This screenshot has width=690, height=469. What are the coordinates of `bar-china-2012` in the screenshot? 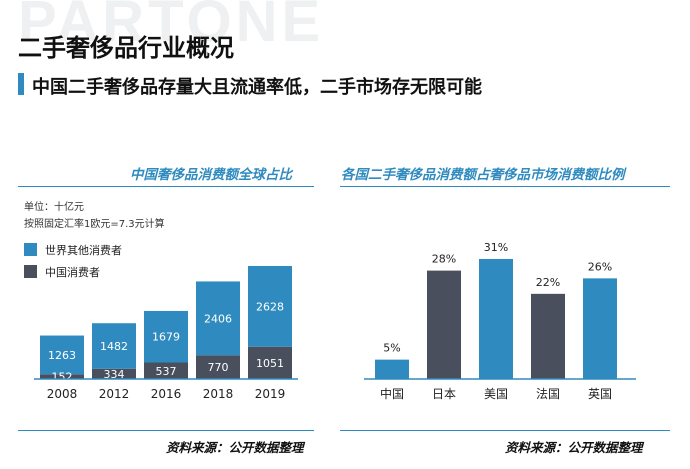 It's located at (114, 373).